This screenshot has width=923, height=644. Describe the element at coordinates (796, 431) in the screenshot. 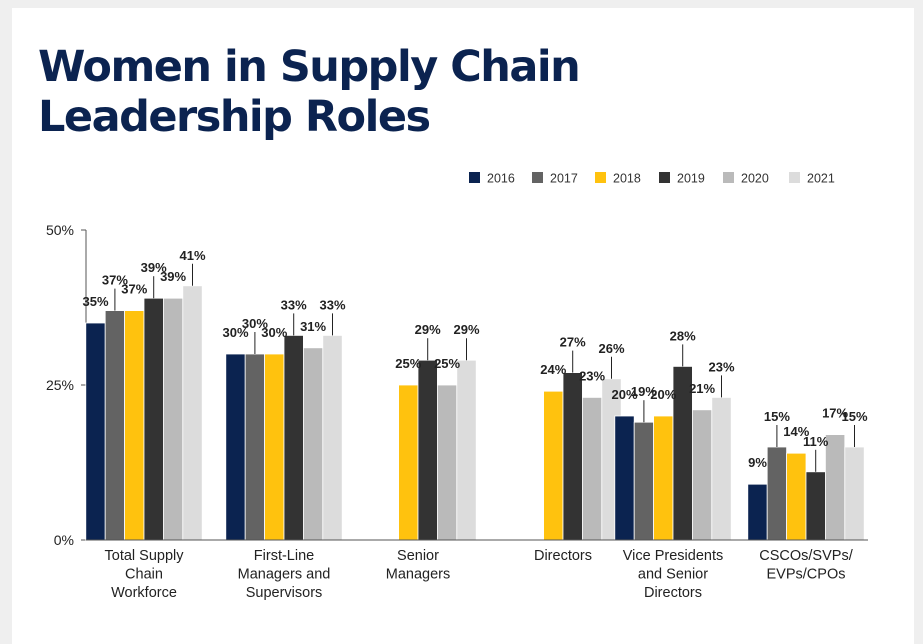

I see `data-label: 14%` at that location.